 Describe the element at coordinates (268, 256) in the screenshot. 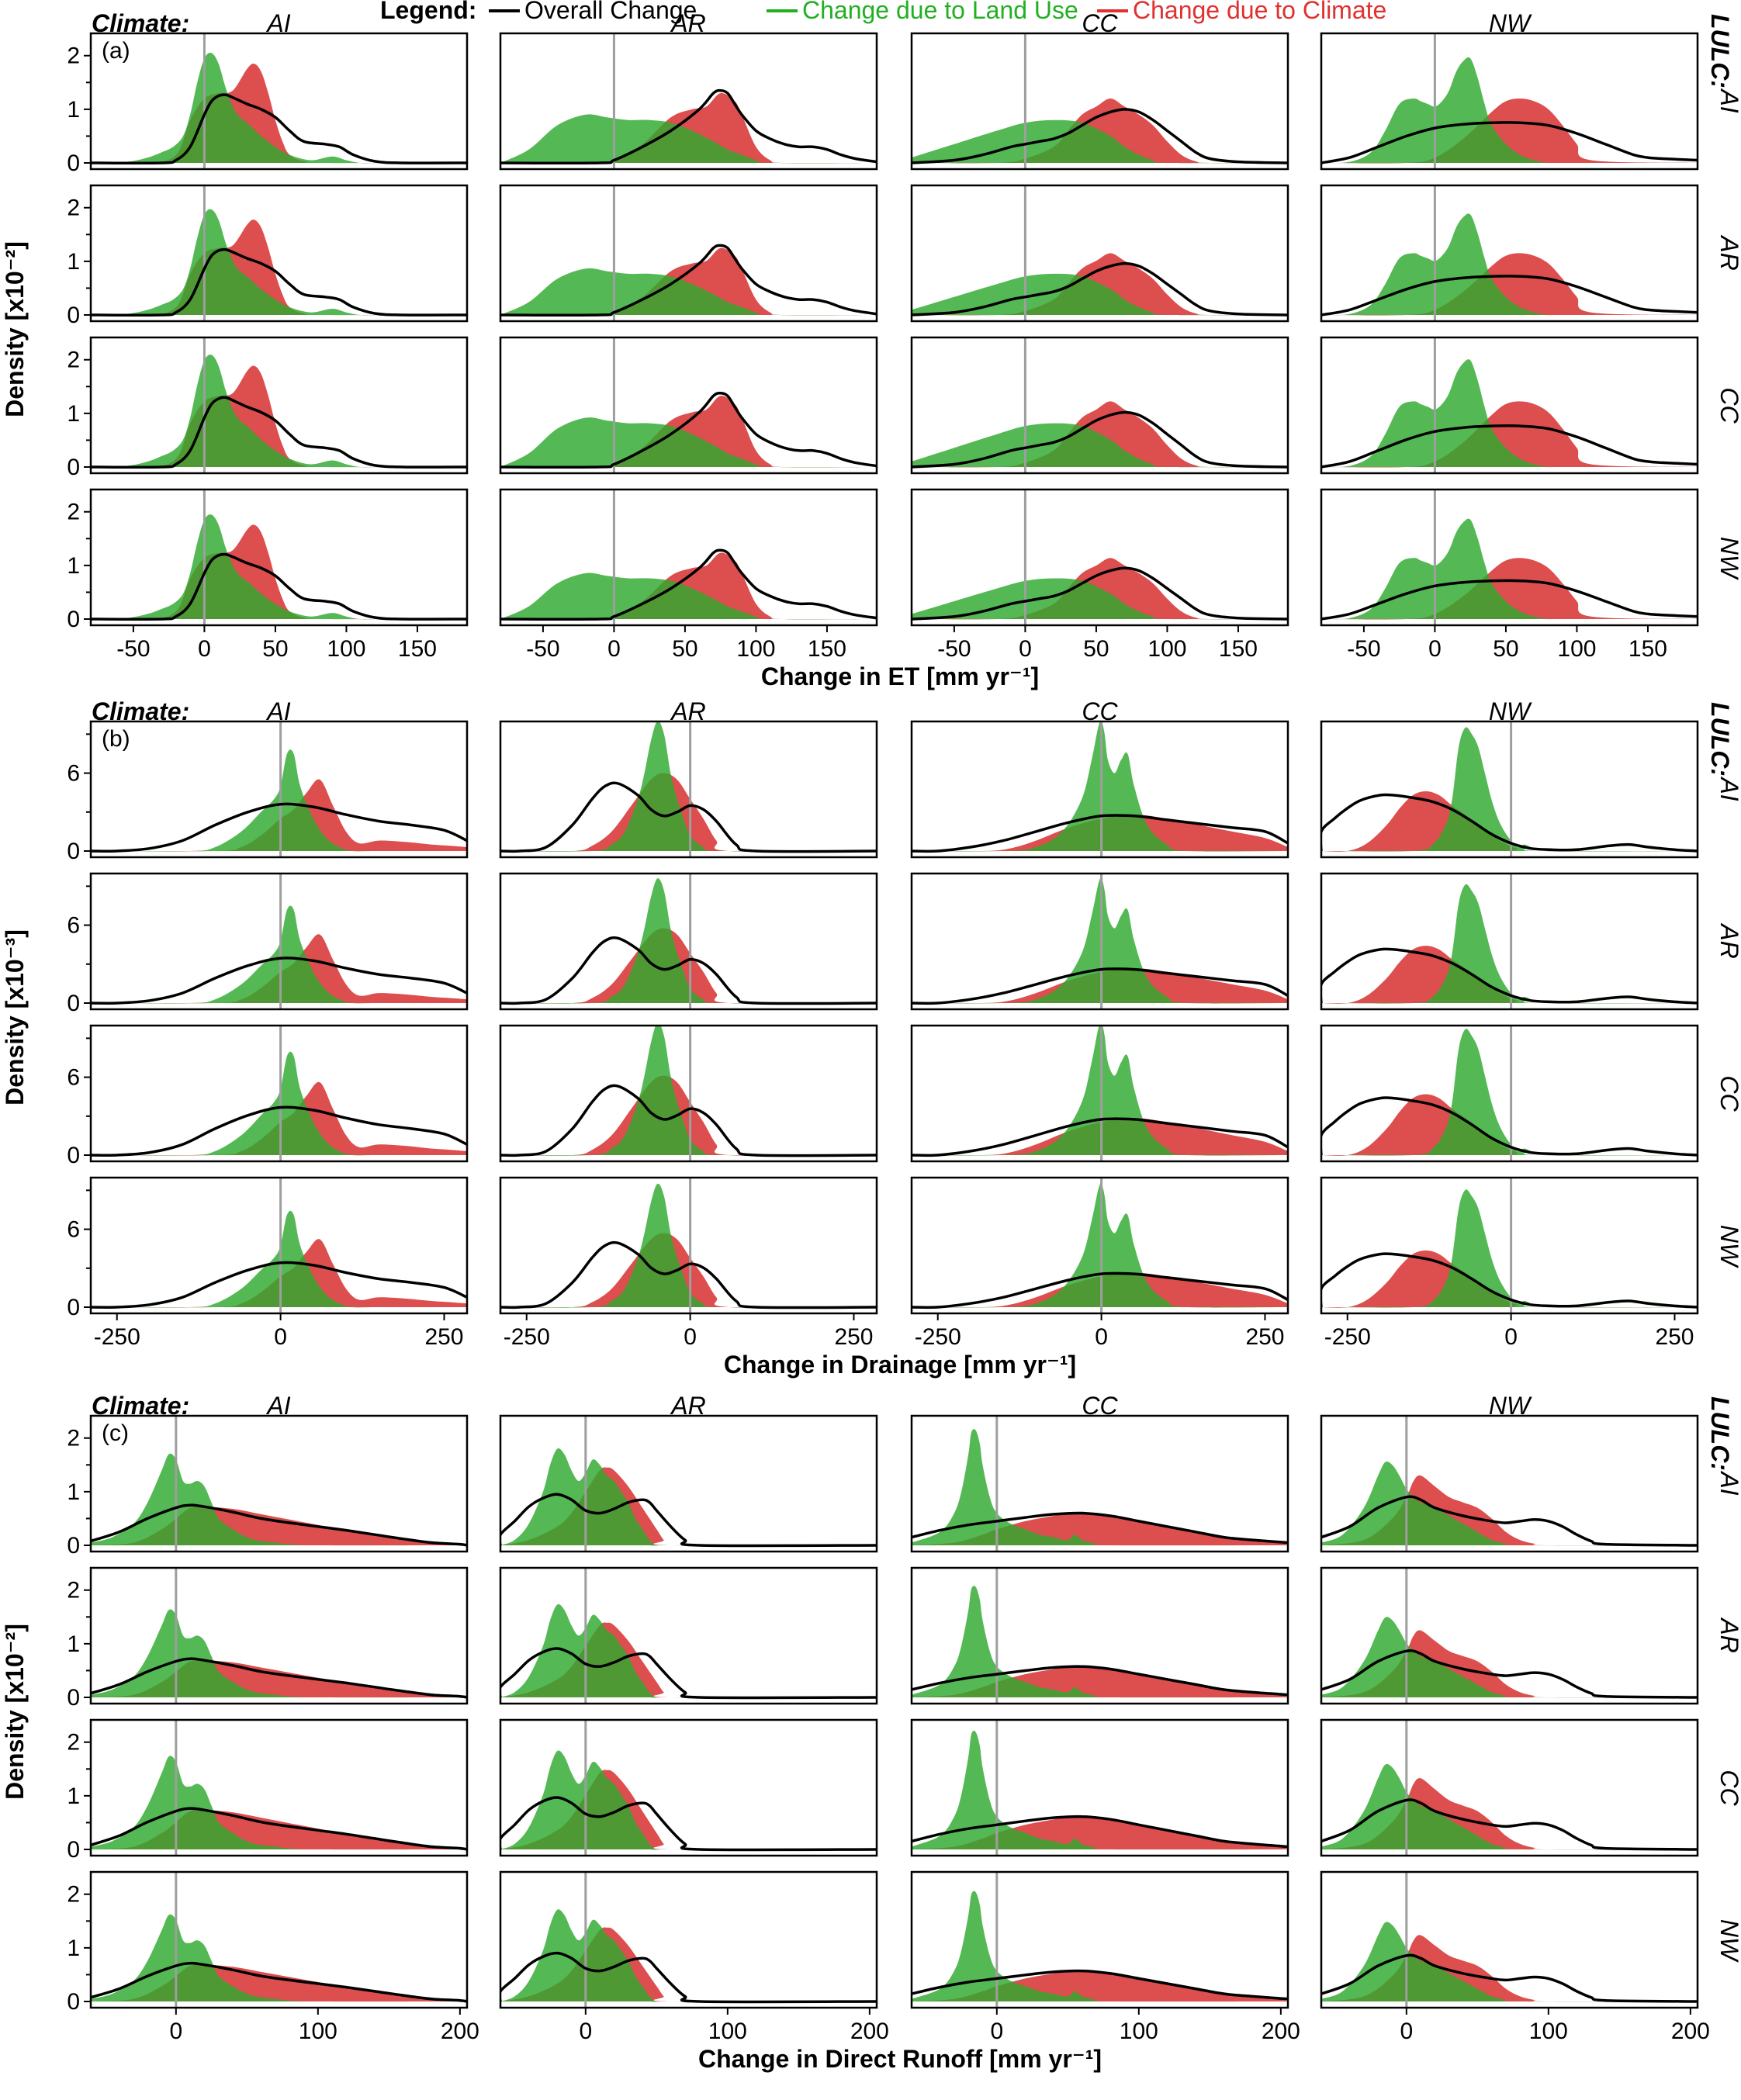

I see `panel-ai-ar: 0 1 2` at that location.